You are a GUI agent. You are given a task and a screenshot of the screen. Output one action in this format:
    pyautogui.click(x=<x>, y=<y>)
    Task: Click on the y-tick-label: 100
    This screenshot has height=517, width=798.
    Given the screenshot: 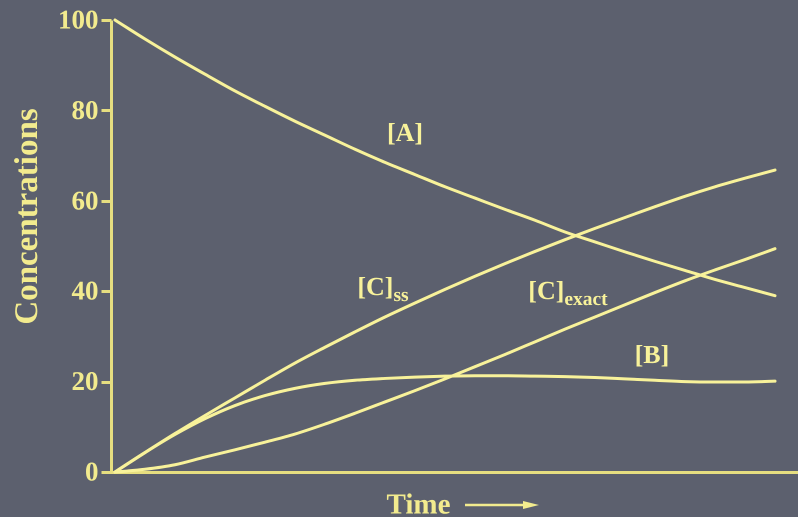 What is the action you would take?
    pyautogui.click(x=78, y=19)
    